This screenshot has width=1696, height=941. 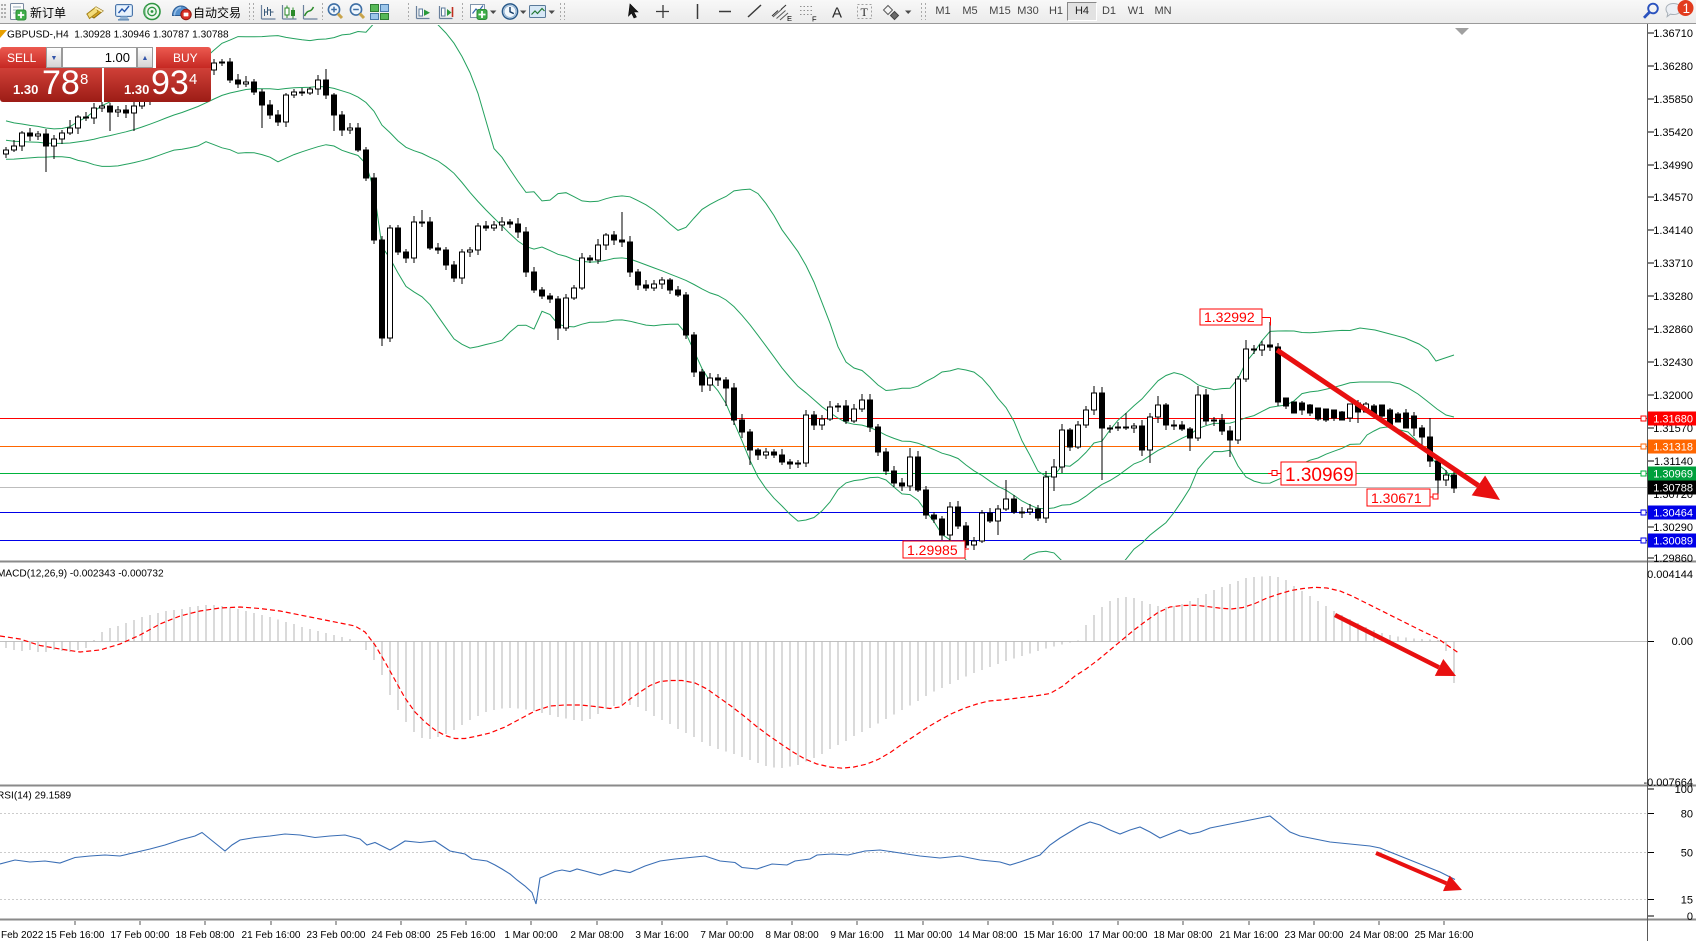 I want to click on svg-text: 17 Feb 00:00, so click(x=140, y=935).